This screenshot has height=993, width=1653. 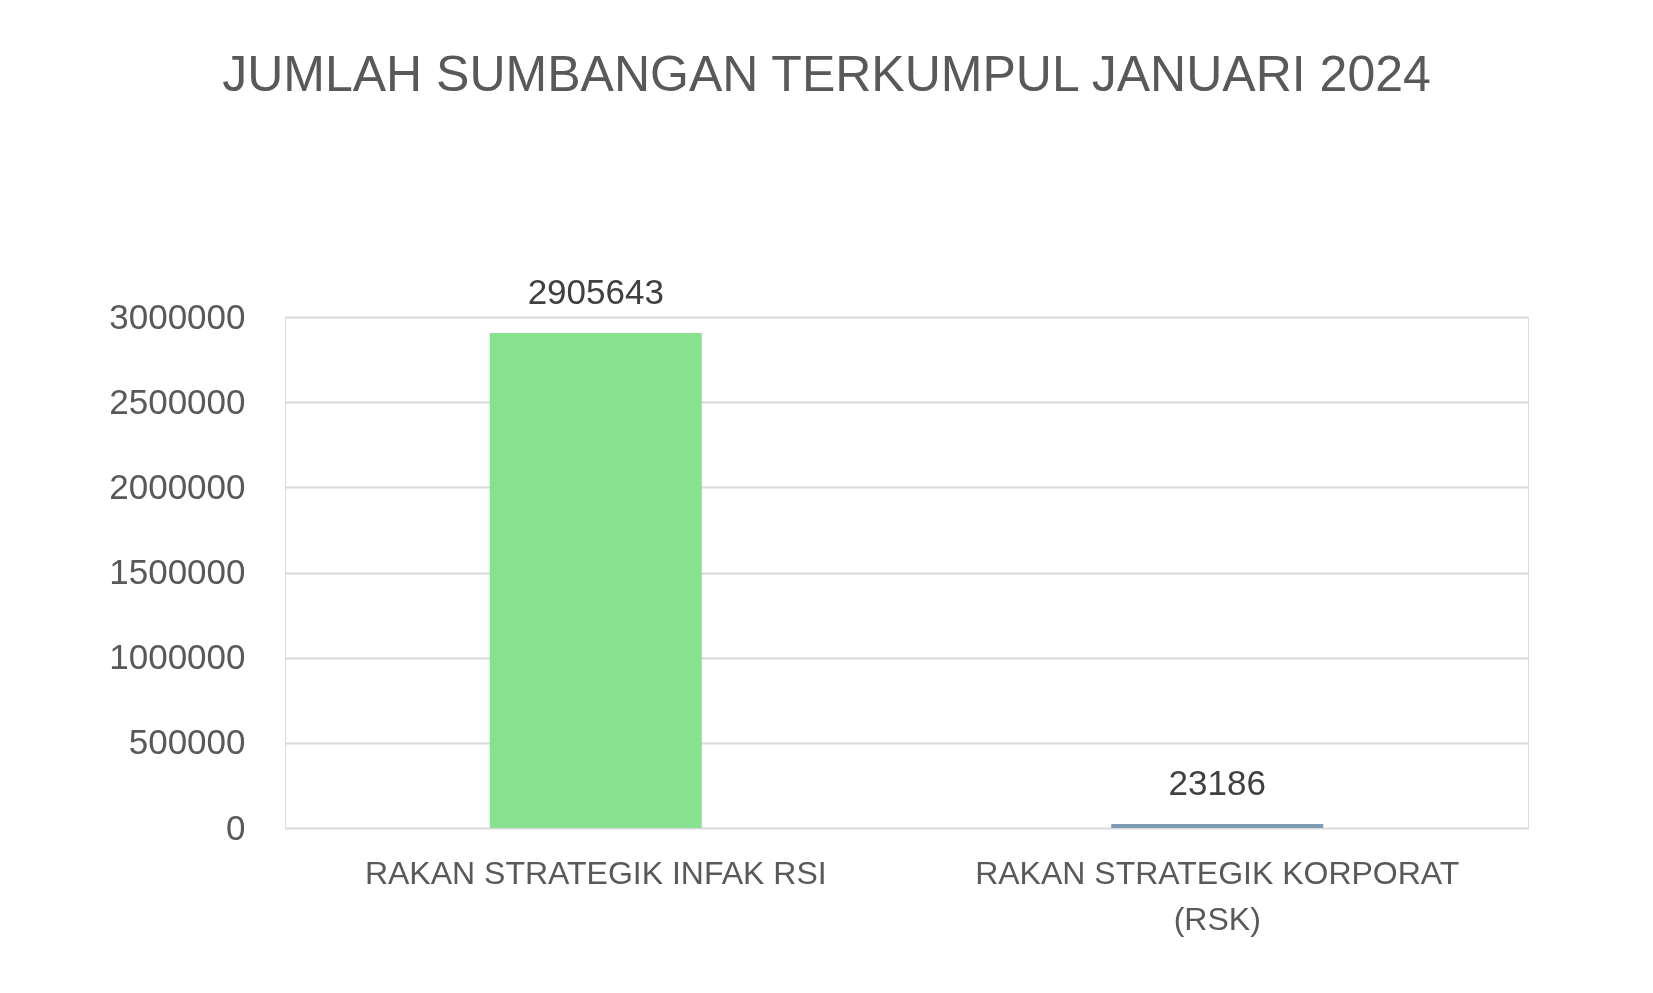 I want to click on y-tick-label: 500000, so click(x=187, y=742).